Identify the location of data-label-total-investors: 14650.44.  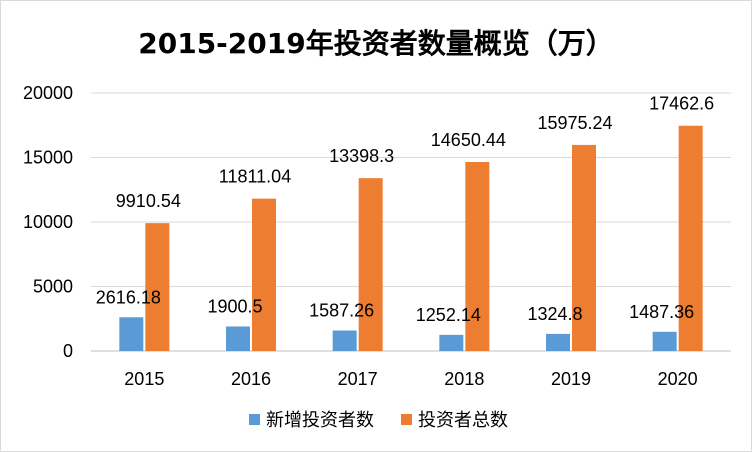
(468, 140).